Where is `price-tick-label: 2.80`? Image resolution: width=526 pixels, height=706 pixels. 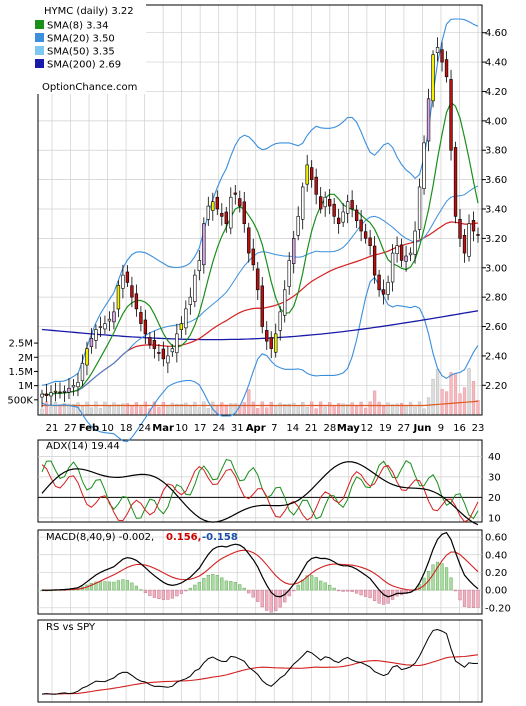 price-tick-label: 2.80 is located at coordinates (496, 298).